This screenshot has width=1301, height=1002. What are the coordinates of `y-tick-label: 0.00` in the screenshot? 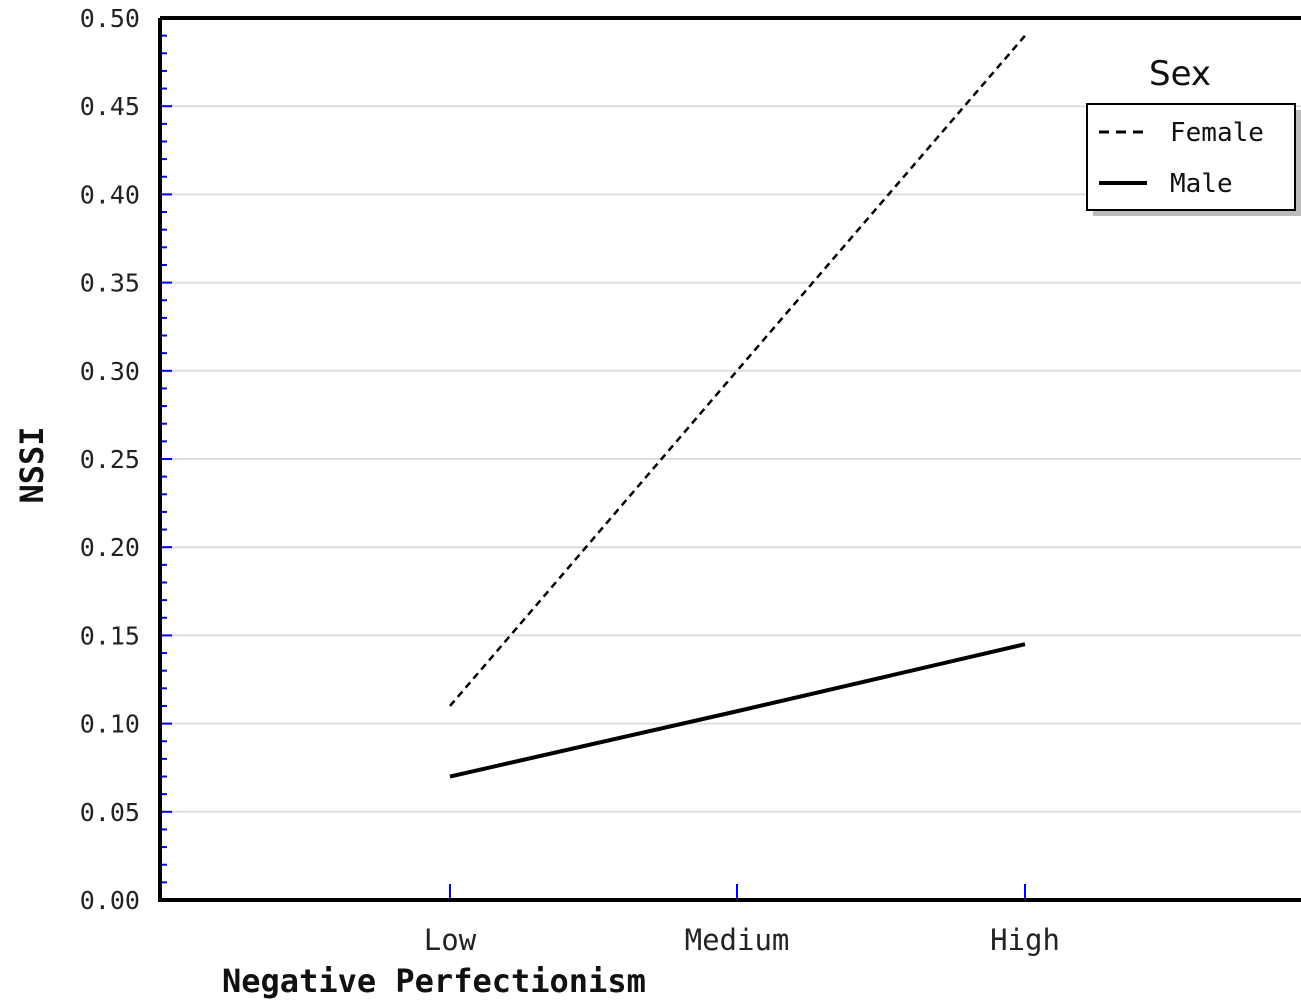 It's located at (110, 900).